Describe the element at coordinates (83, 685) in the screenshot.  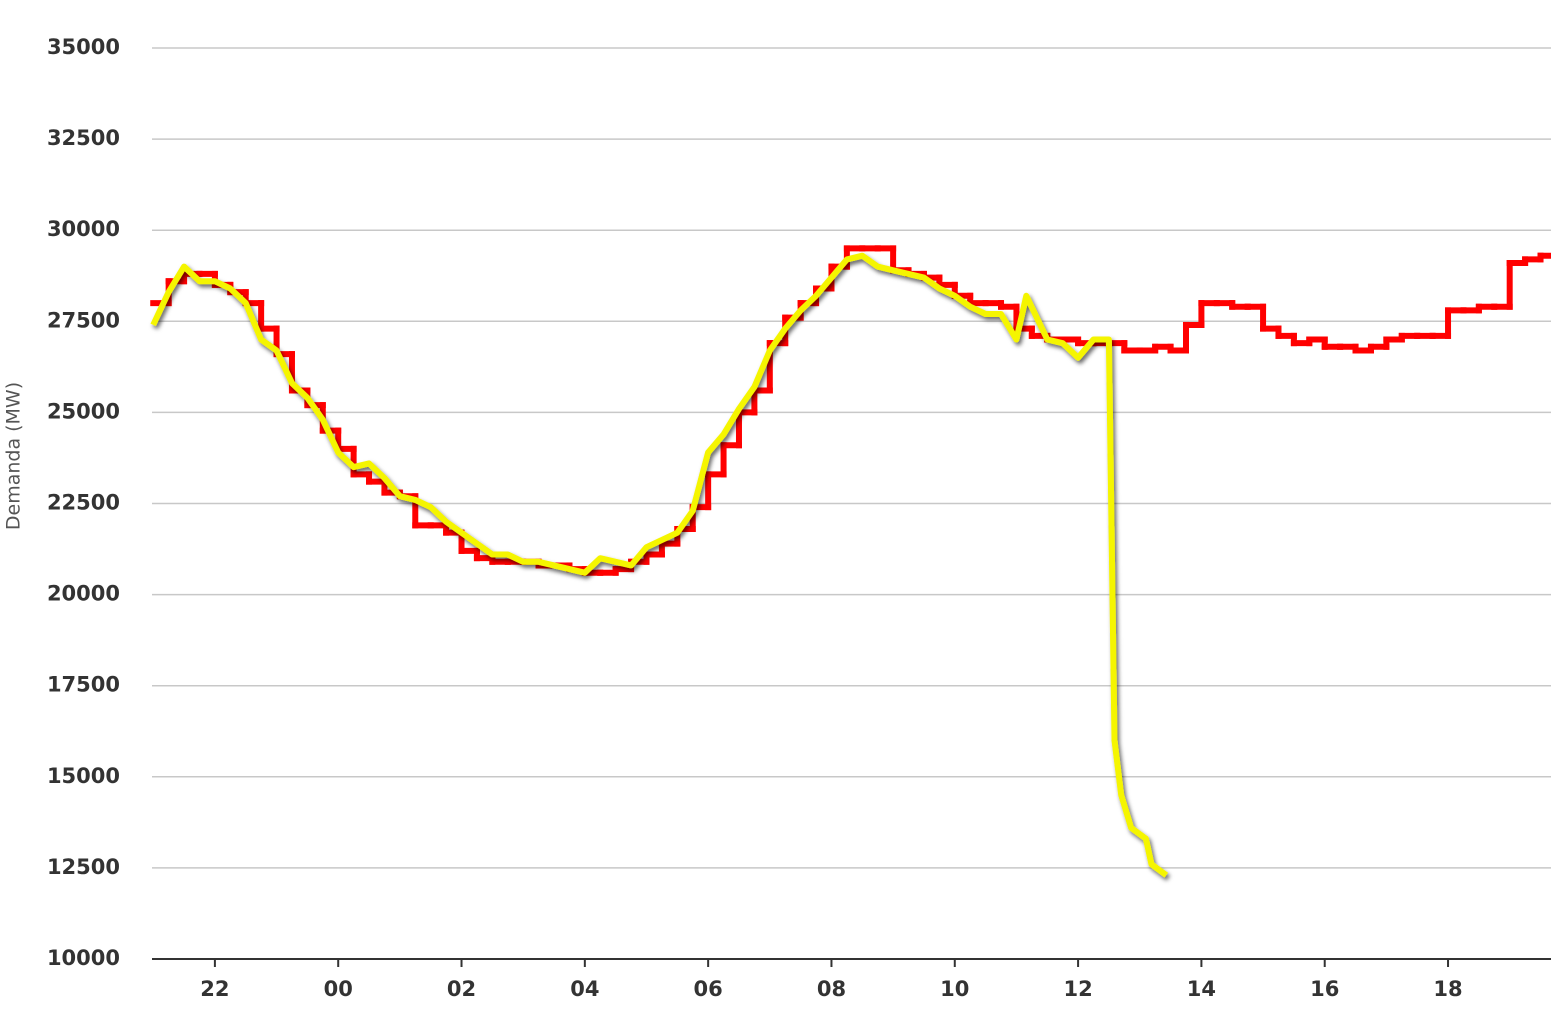
I see `y-tick-label: 17500` at that location.